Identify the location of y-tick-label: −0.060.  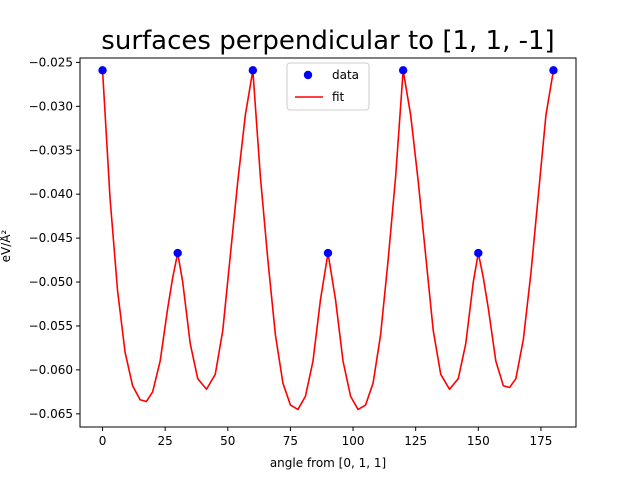
(51, 370).